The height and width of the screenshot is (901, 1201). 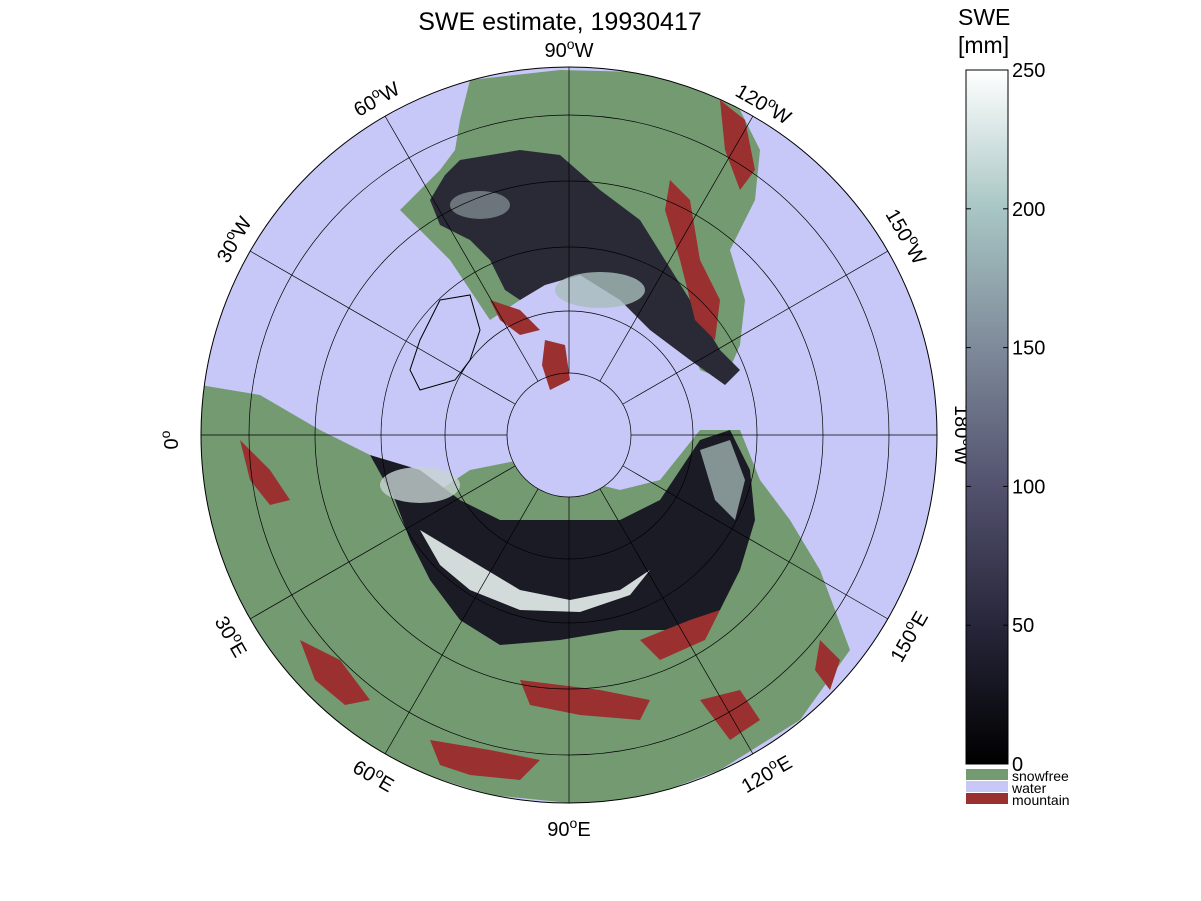 I want to click on lon-label-150e: 150oE, so click(x=908, y=636).